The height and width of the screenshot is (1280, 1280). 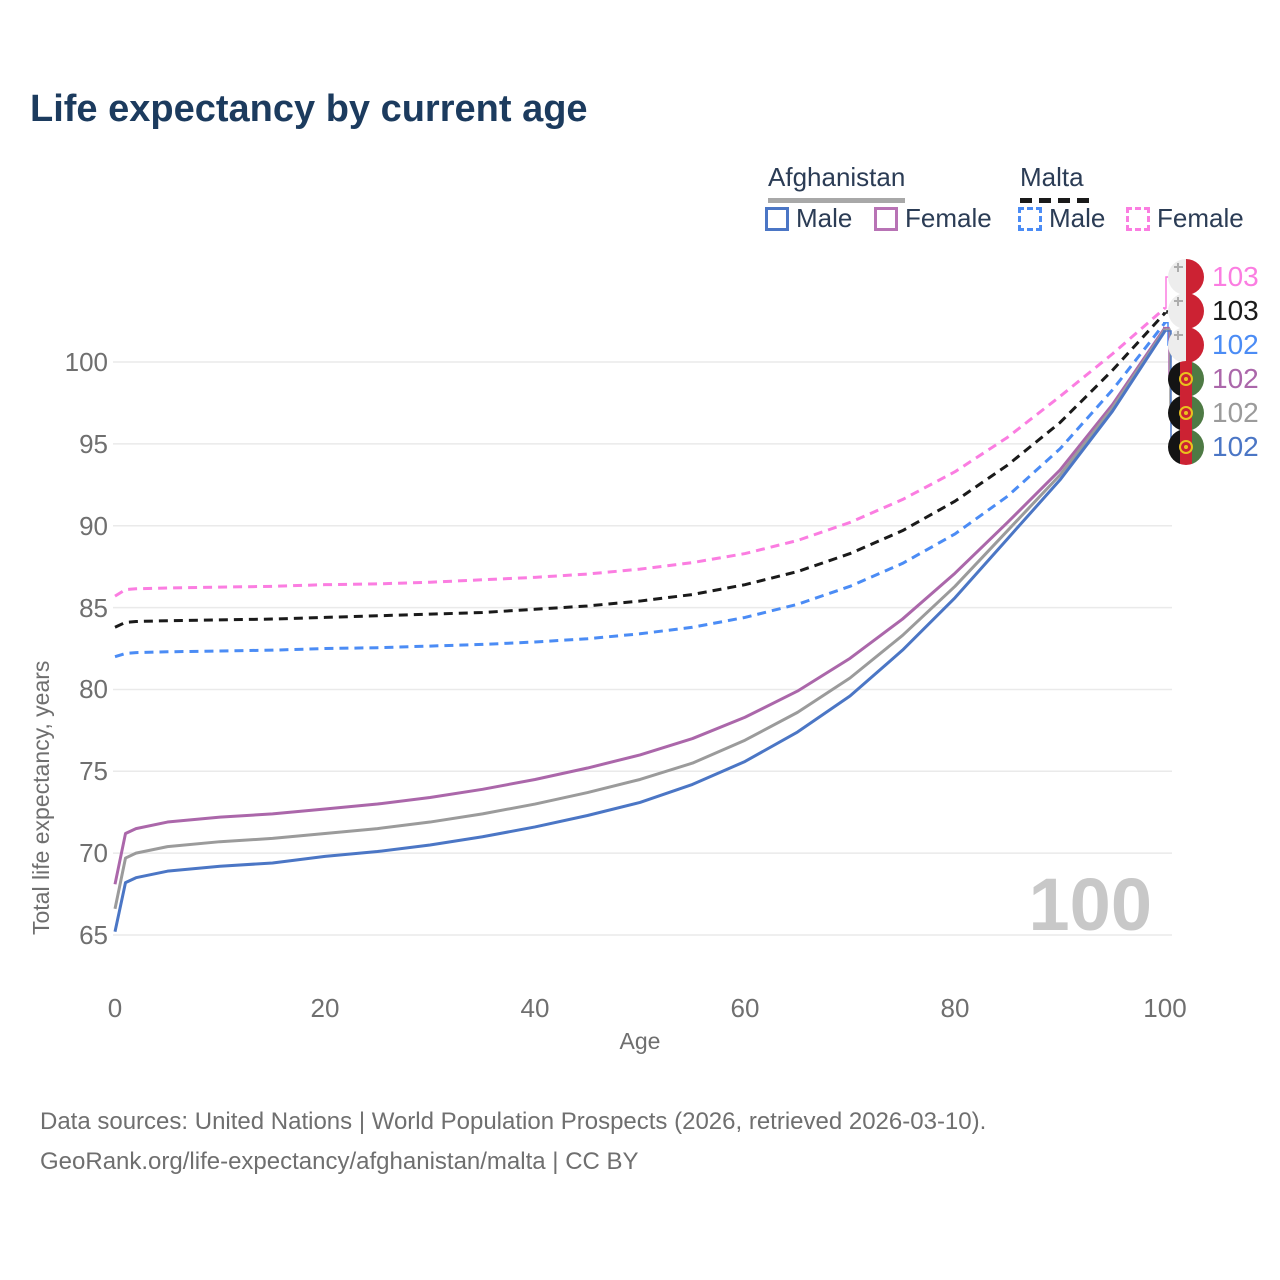 I want to click on y-tick-label: 95, so click(x=93, y=443).